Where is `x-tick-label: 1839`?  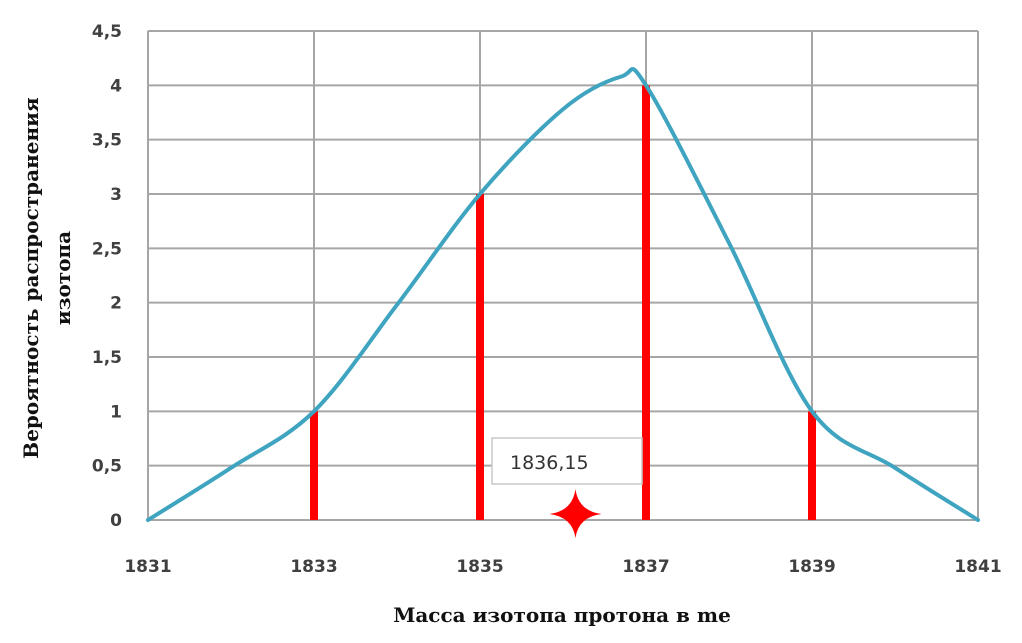 x-tick-label: 1839 is located at coordinates (811, 567).